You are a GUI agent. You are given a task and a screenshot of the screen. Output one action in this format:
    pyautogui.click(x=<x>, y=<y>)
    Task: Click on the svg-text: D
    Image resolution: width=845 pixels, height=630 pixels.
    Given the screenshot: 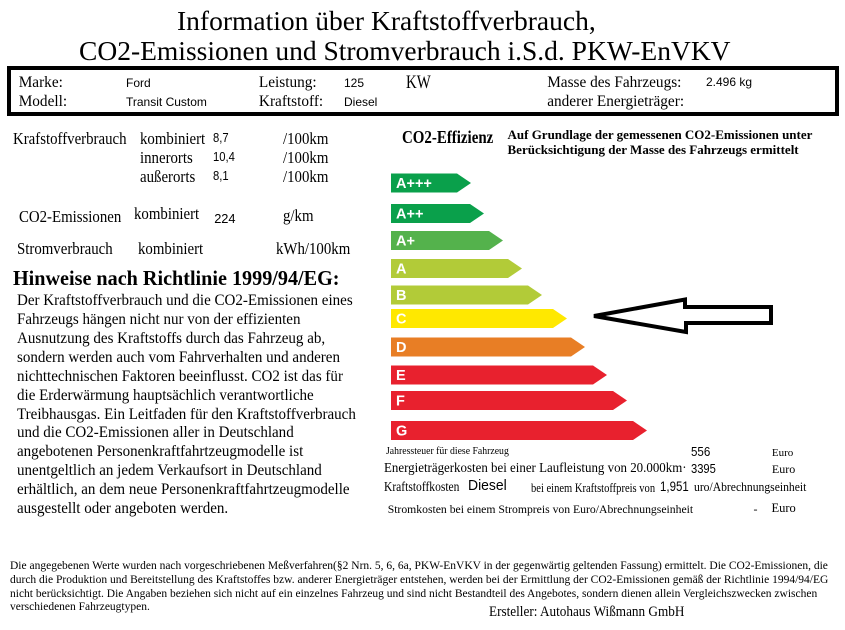 What is the action you would take?
    pyautogui.click(x=401, y=348)
    